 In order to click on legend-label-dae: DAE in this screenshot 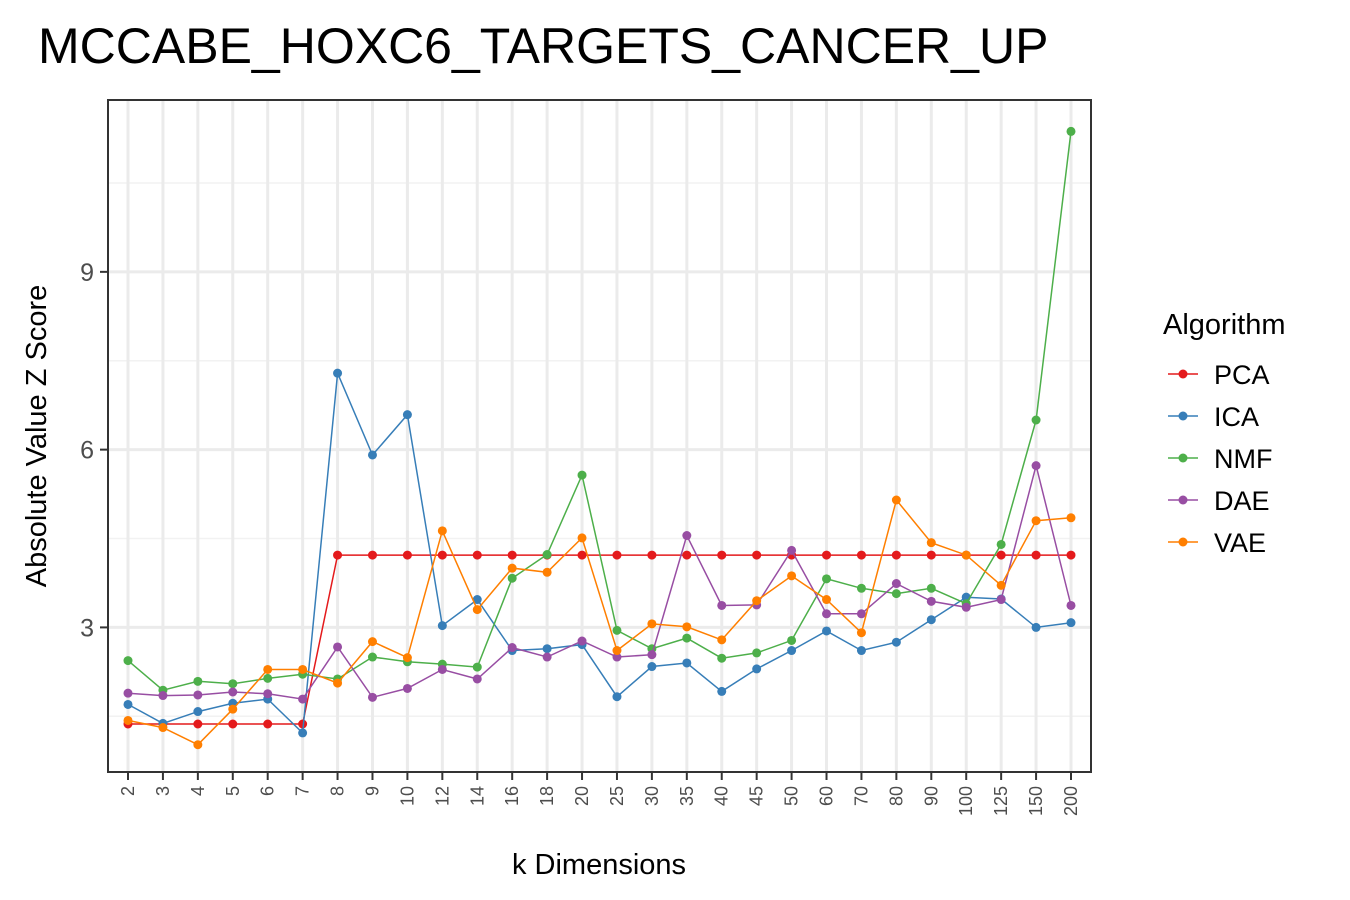, I will do `click(1242, 501)`.